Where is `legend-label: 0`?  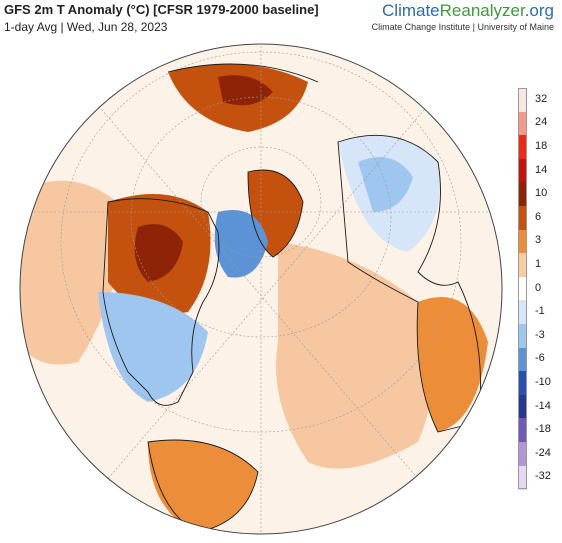
legend-label: 0 is located at coordinates (538, 287).